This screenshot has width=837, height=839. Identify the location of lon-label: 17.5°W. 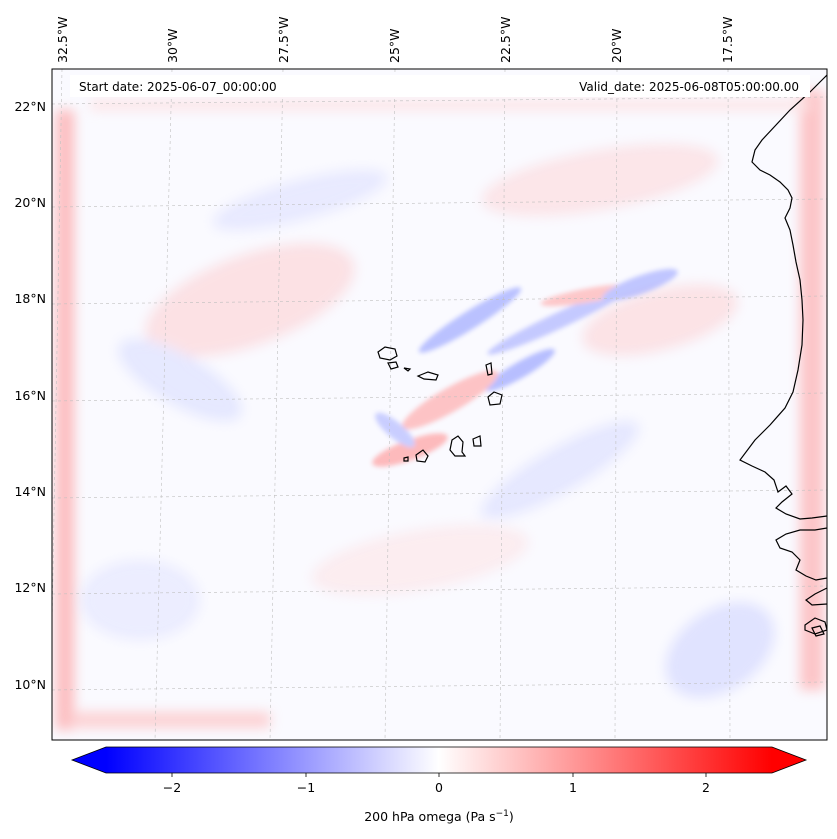
(727, 40).